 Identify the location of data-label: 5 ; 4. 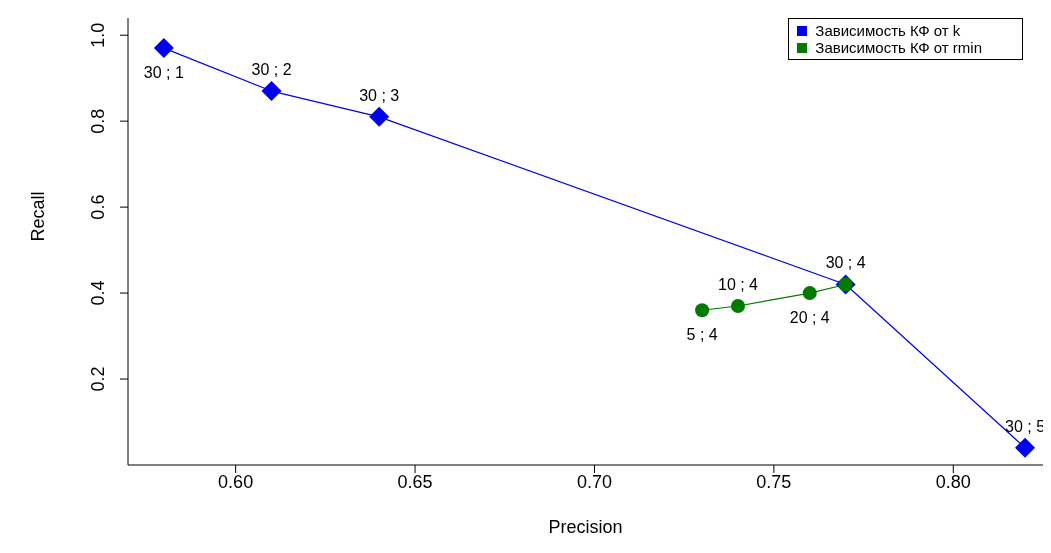
(702, 335).